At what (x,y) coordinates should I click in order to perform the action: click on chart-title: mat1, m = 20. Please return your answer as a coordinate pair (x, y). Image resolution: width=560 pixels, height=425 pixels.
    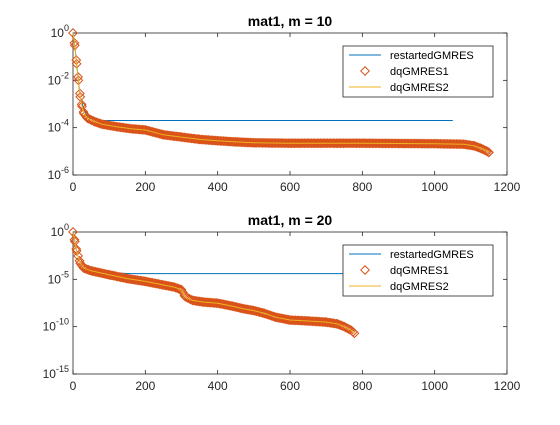
    Looking at the image, I should click on (290, 220).